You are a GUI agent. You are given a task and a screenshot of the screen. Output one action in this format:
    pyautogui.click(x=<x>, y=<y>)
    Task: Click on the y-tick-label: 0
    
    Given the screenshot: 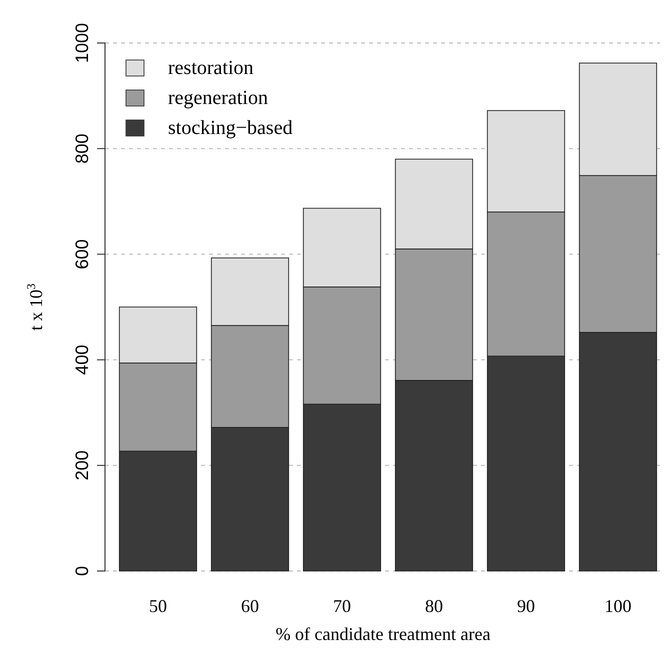 What is the action you would take?
    pyautogui.click(x=82, y=571)
    